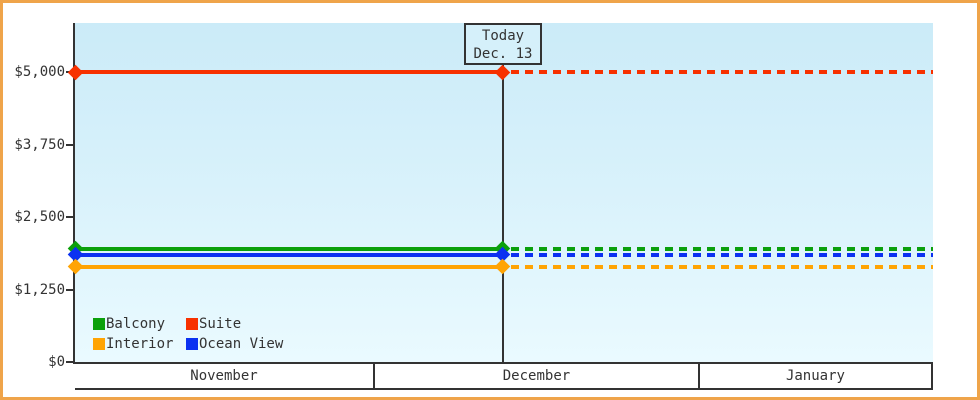 The image size is (980, 400). What do you see at coordinates (56, 362) in the screenshot?
I see `y-axis-tick-label: $0` at bounding box center [56, 362].